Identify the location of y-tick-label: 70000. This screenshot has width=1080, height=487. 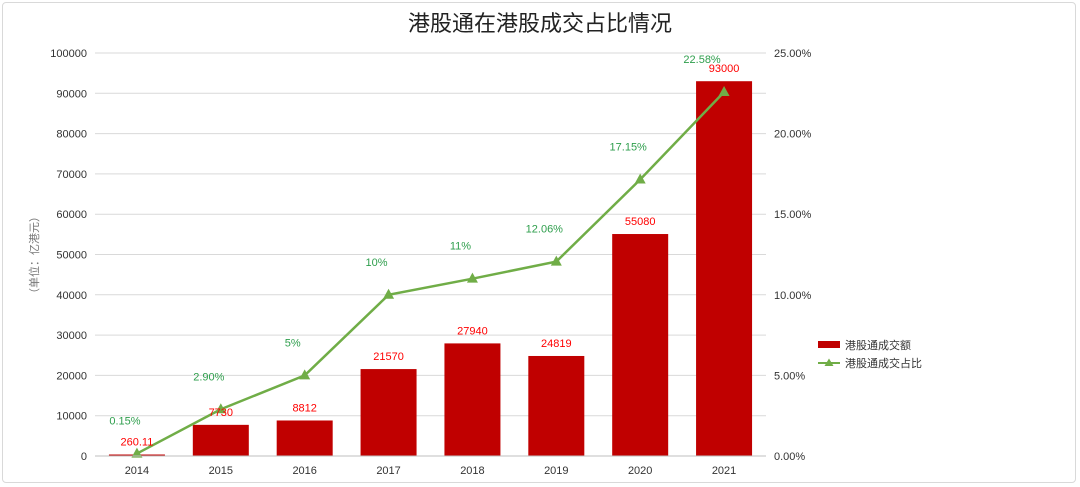
(71, 175).